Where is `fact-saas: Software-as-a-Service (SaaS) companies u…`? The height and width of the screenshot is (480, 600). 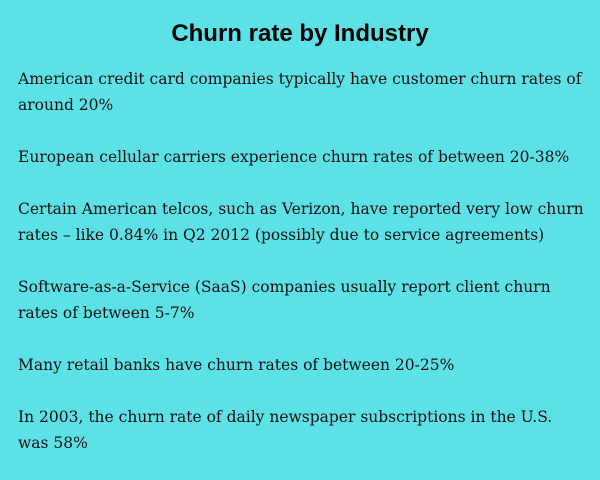 fact-saas: Software-as-a-Service (SaaS) companies u… is located at coordinates (284, 300).